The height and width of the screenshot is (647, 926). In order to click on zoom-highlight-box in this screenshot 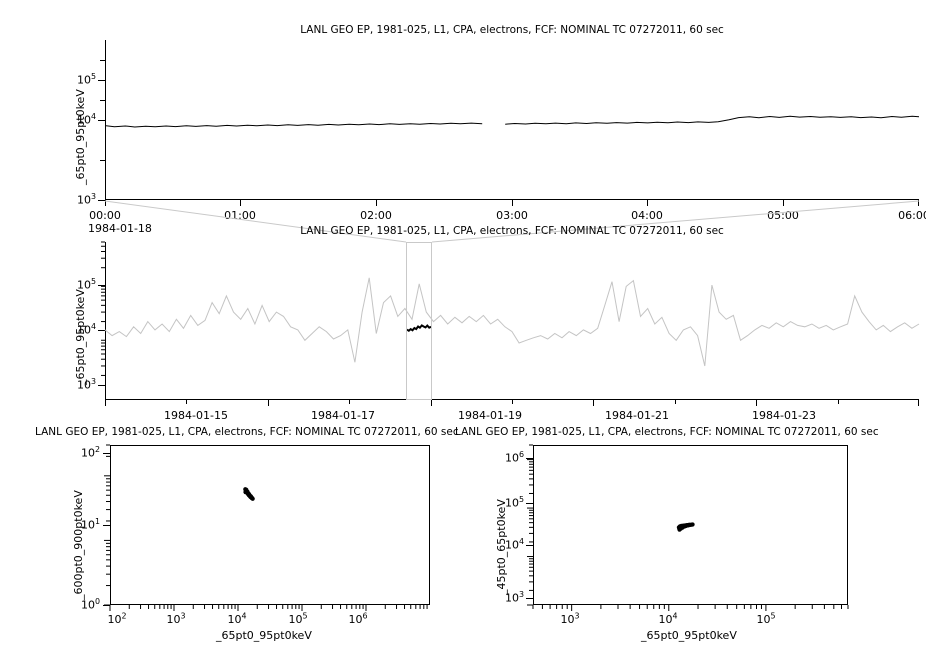, I will do `click(419, 321)`.